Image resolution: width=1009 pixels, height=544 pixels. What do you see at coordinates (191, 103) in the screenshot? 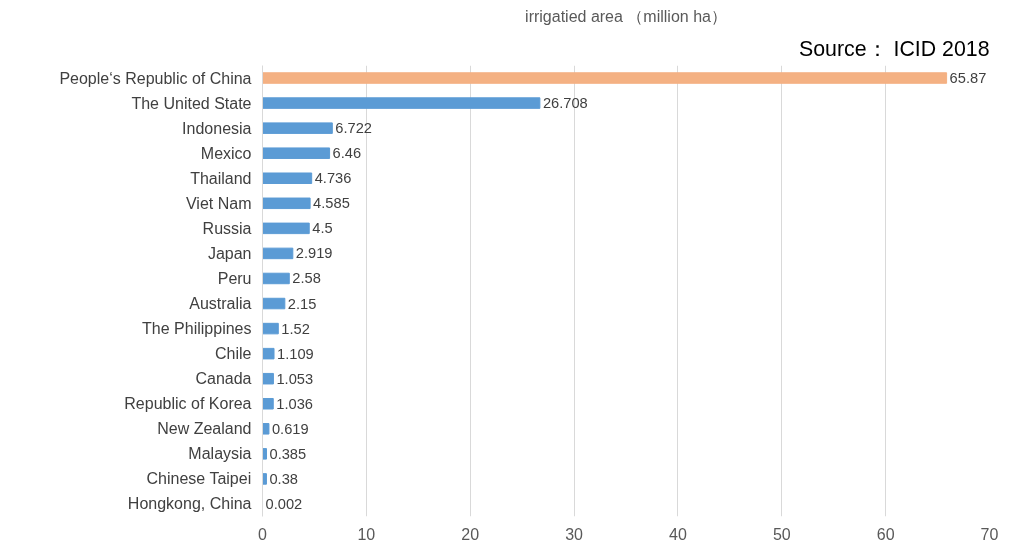
I see `y-tick-label: The United State` at bounding box center [191, 103].